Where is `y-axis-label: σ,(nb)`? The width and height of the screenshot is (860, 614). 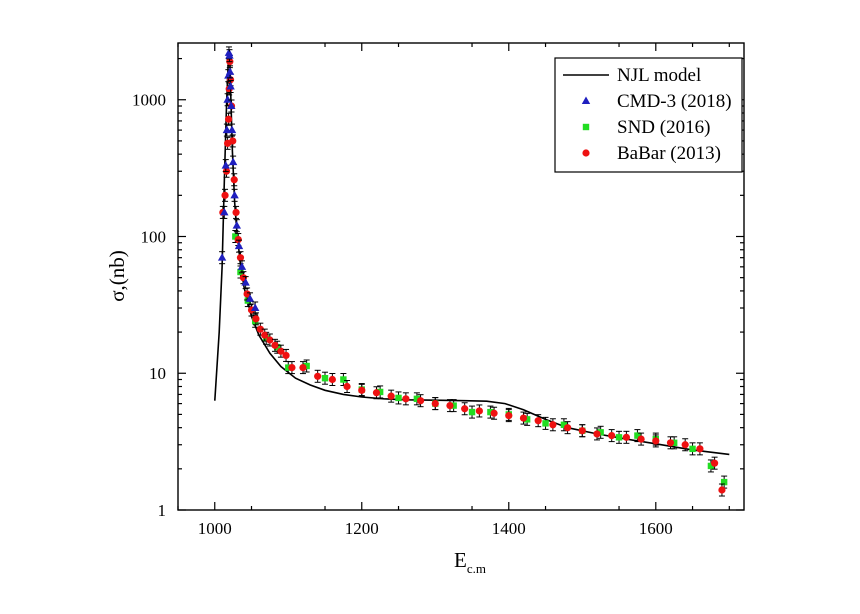 y-axis-label: σ,(nb) is located at coordinates (117, 276).